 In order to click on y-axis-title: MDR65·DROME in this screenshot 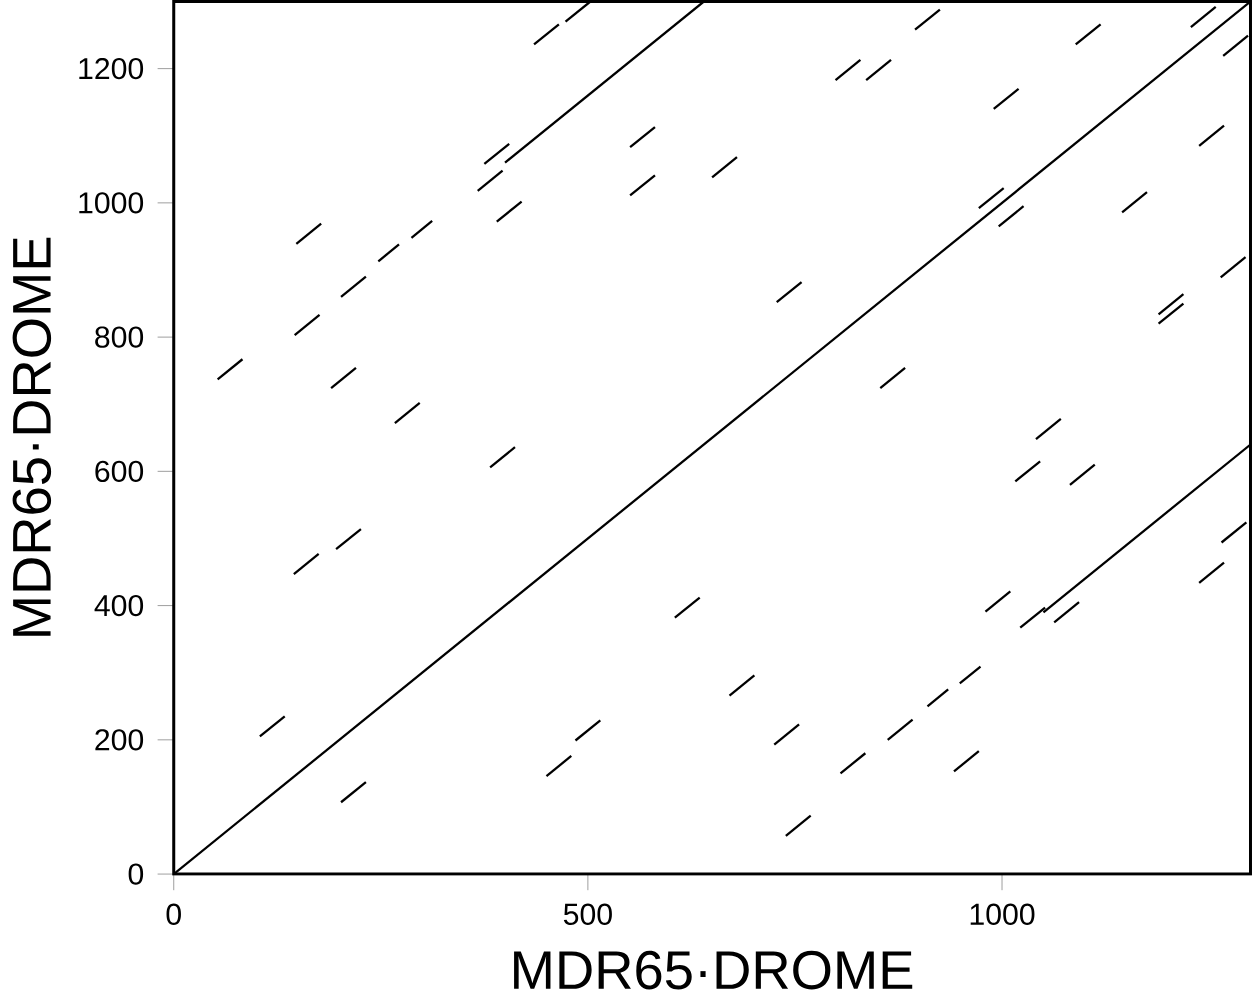, I will do `click(32, 436)`.